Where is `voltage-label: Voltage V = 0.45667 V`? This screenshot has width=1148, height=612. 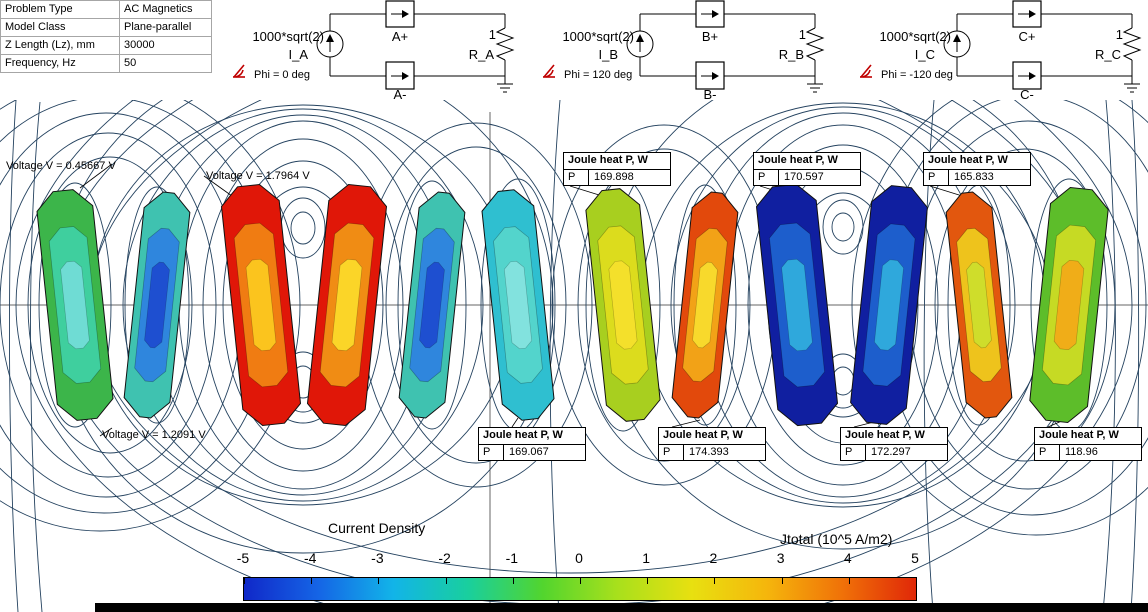
voltage-label: Voltage V = 0.45667 V is located at coordinates (61, 166).